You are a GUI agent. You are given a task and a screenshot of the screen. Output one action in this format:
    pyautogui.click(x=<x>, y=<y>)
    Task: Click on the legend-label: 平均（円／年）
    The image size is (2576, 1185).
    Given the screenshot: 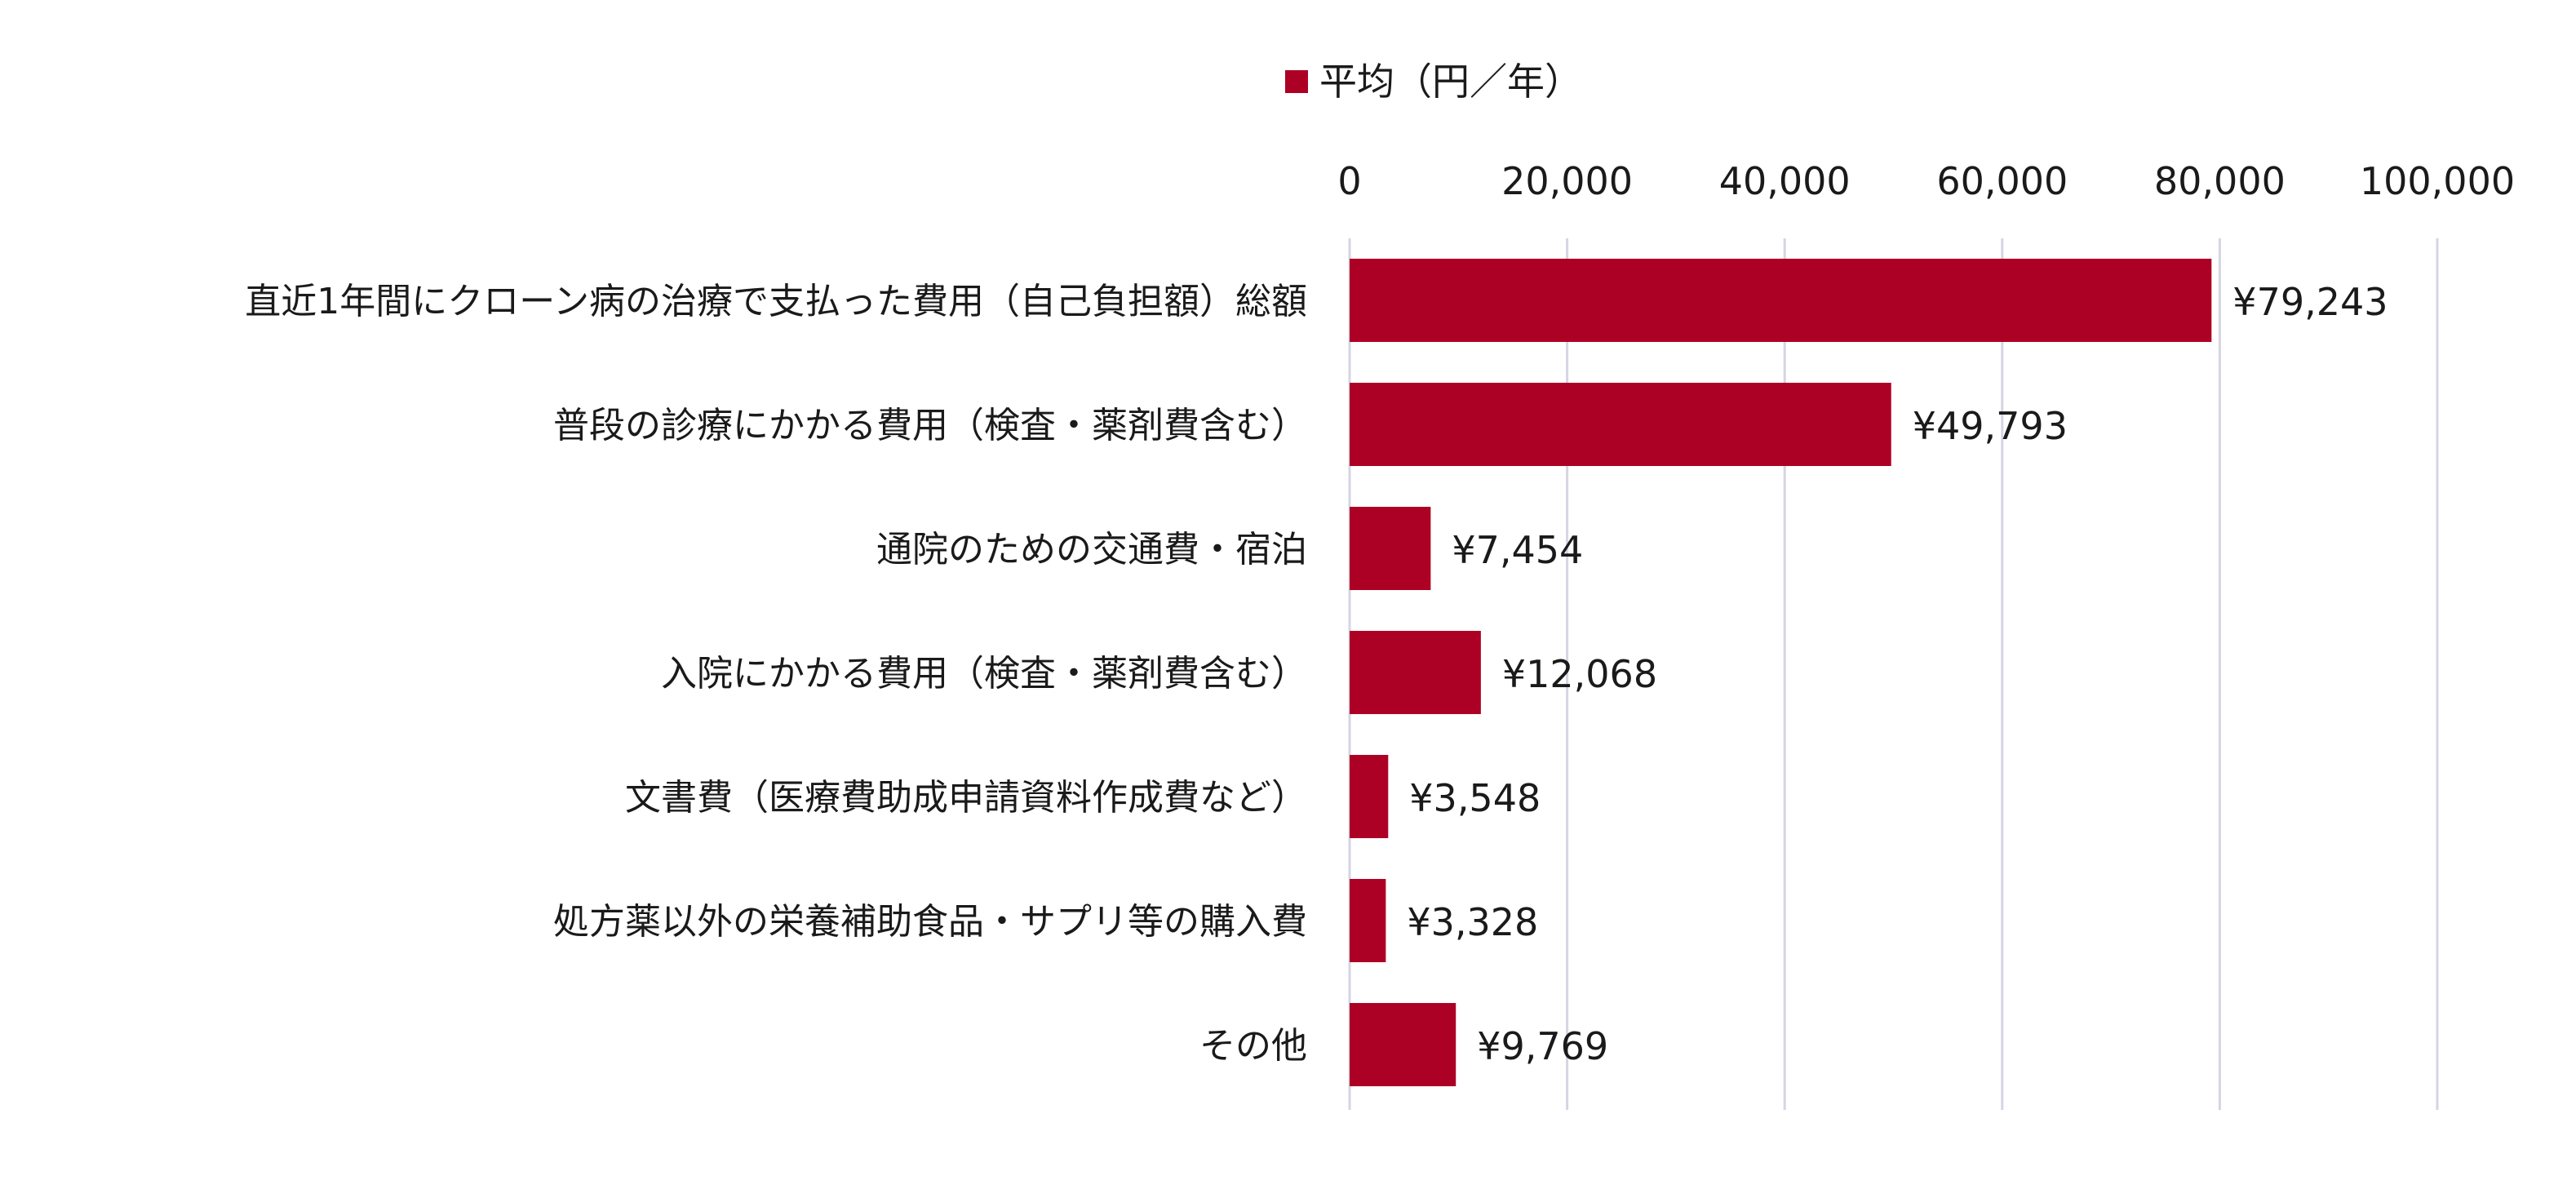 What is the action you would take?
    pyautogui.click(x=1450, y=82)
    